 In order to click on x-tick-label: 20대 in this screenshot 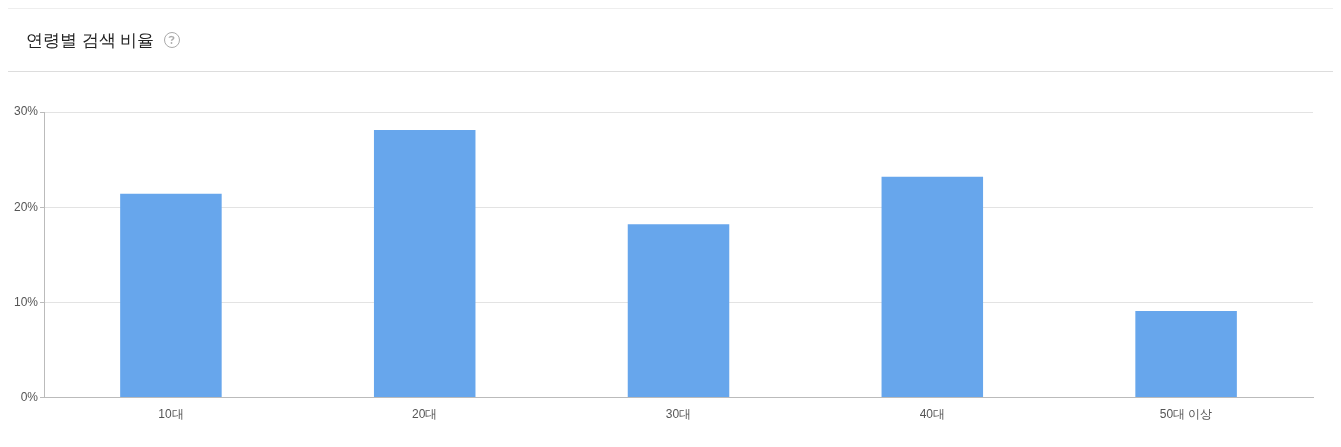, I will do `click(425, 414)`.